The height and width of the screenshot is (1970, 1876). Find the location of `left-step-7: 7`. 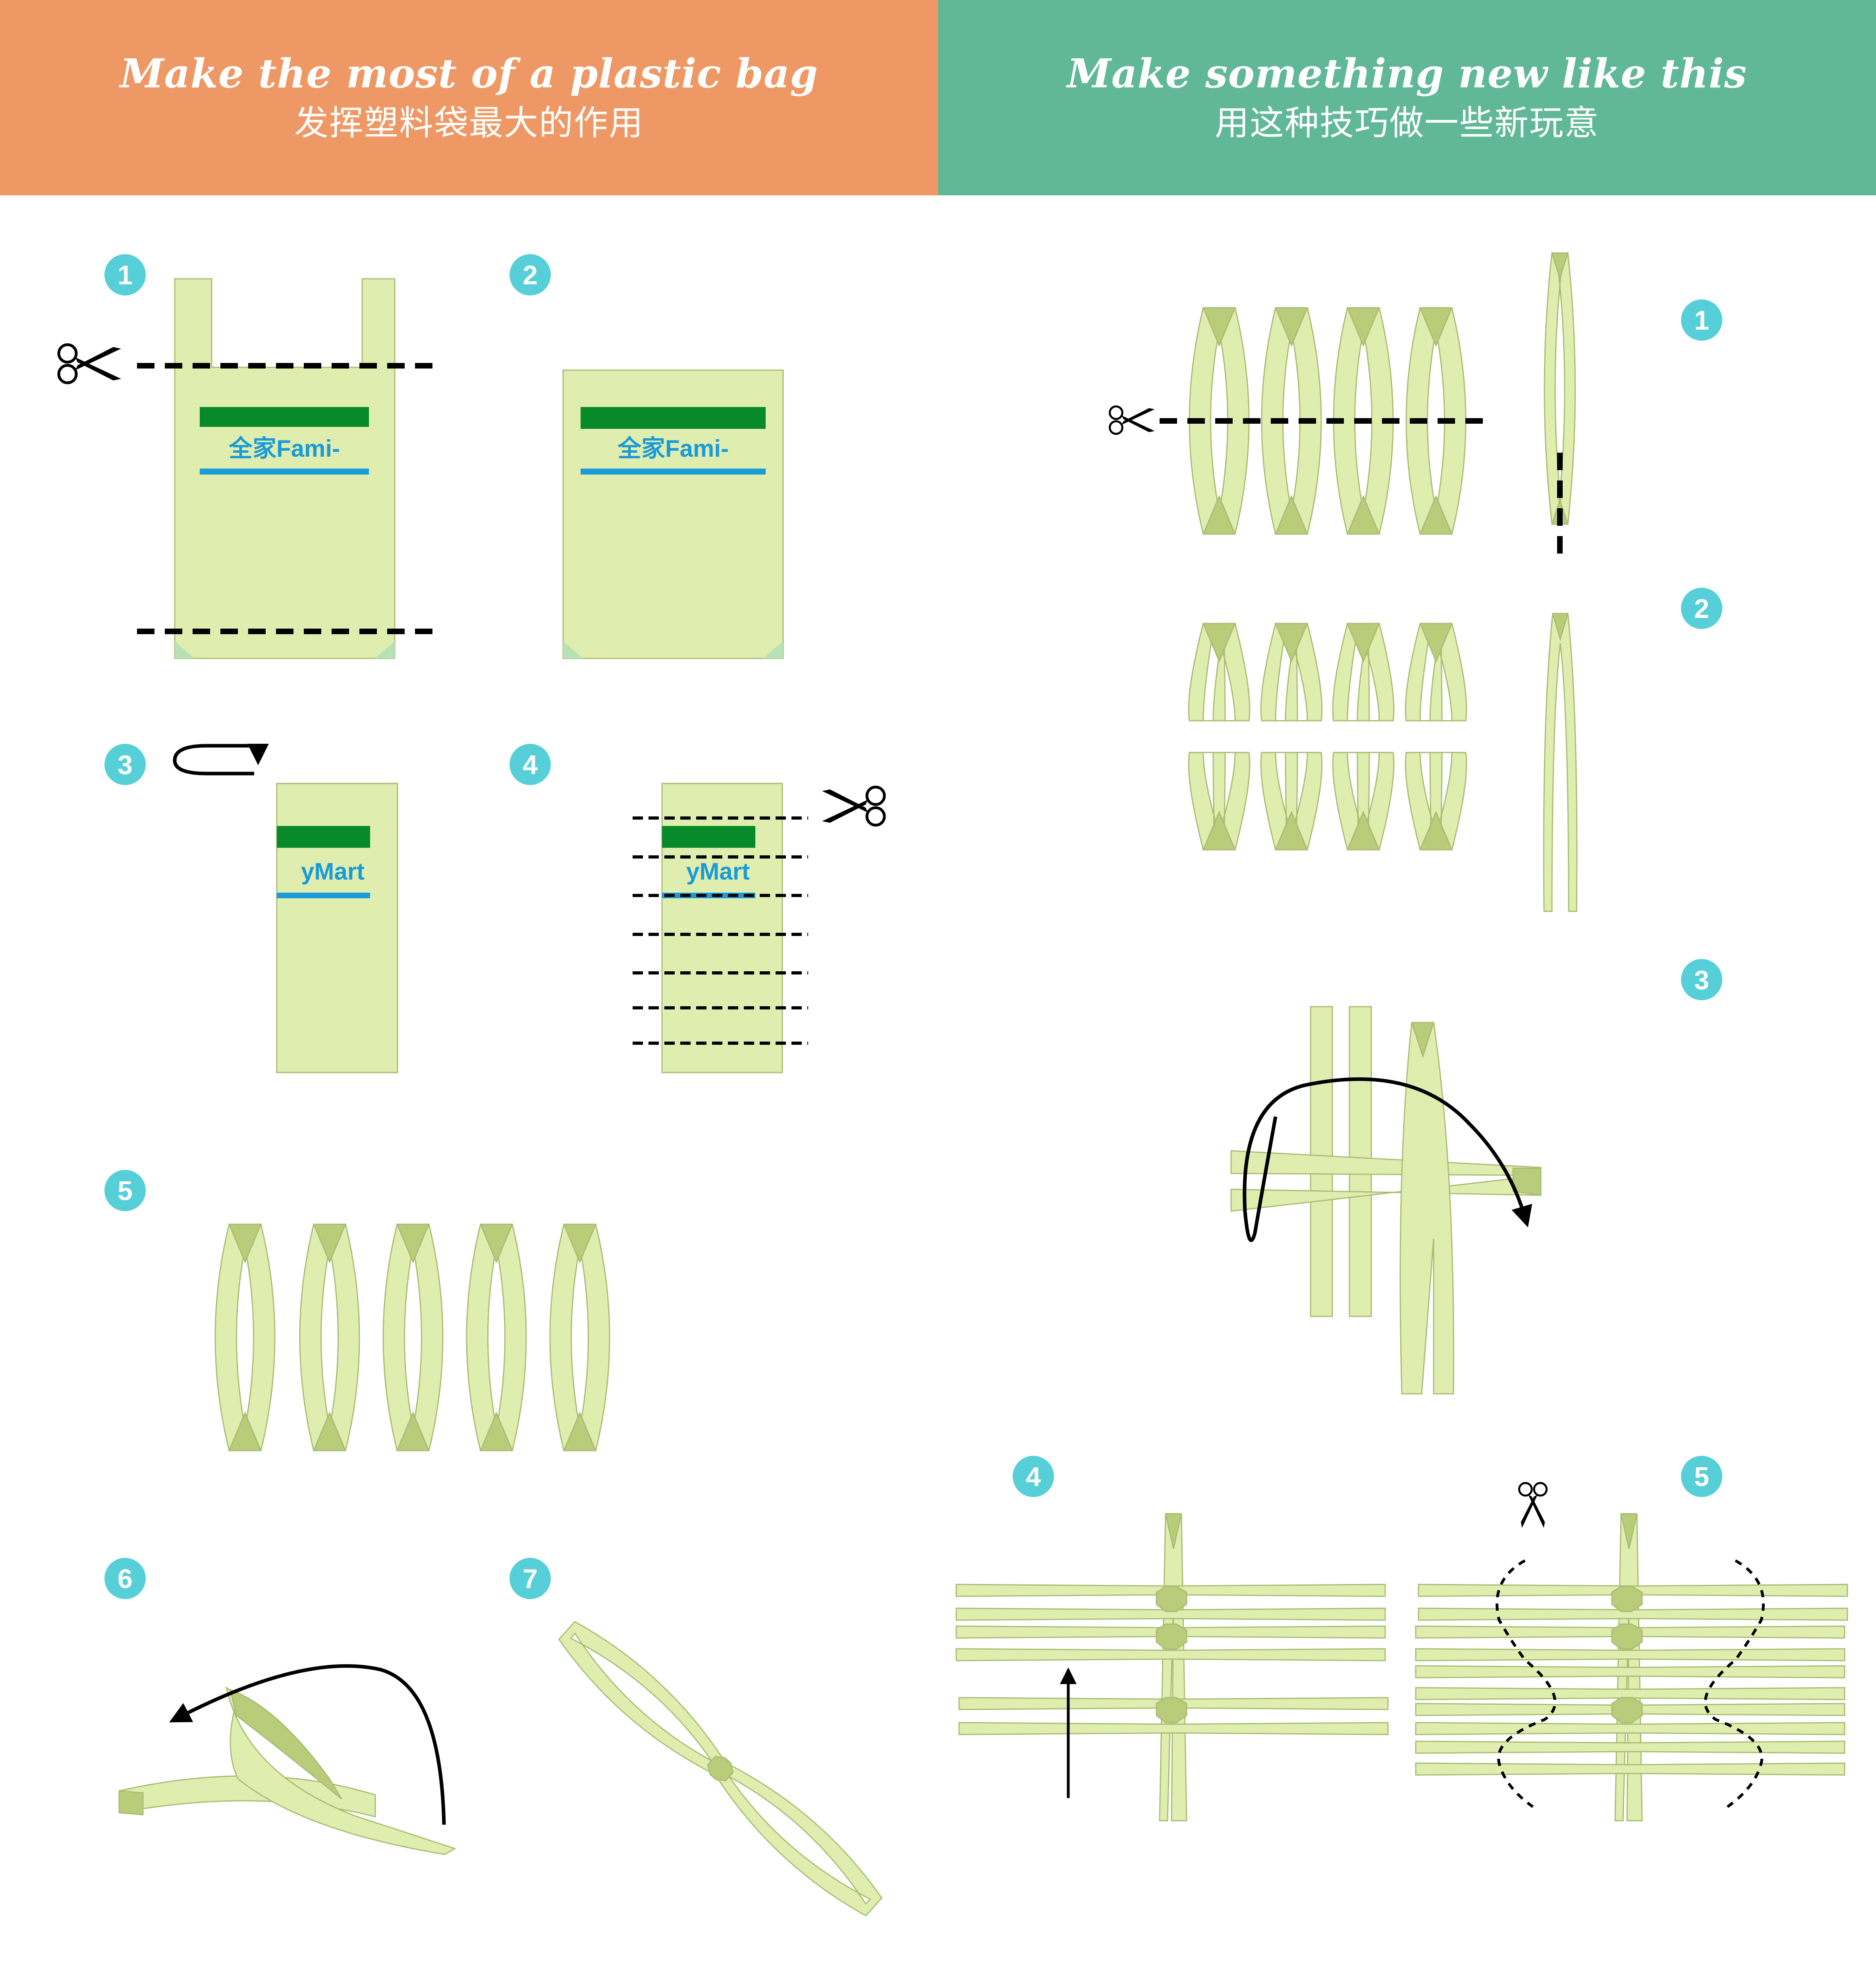

left-step-7: 7 is located at coordinates (696, 1737).